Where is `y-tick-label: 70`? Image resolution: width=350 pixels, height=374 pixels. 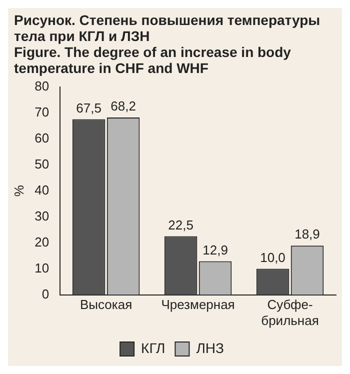 y-tick-label: 70 is located at coordinates (42, 112).